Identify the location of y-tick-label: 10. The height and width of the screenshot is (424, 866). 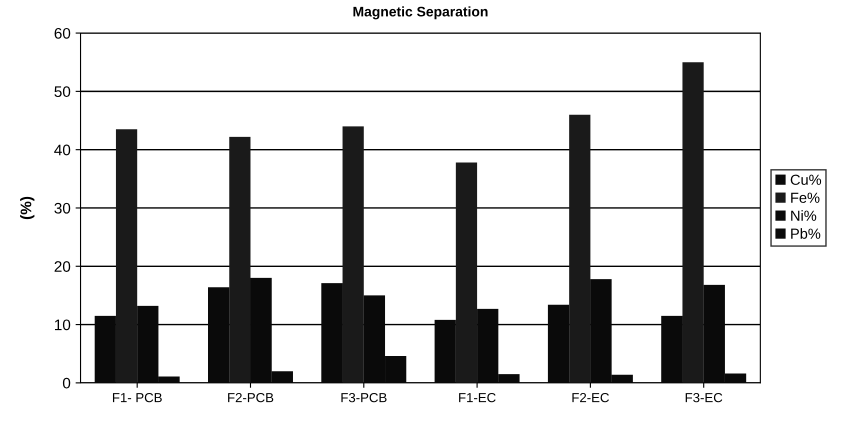
(62, 324).